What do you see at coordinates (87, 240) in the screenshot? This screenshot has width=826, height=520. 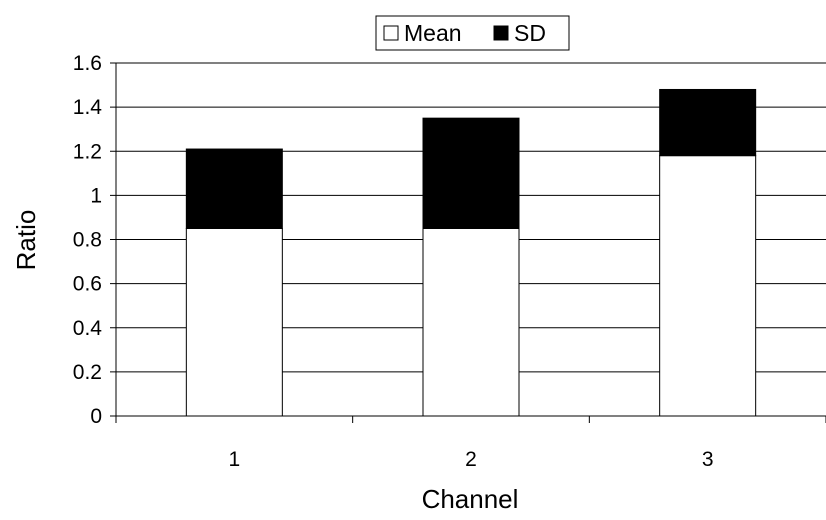 I see `y-tick-label: 0.8` at bounding box center [87, 240].